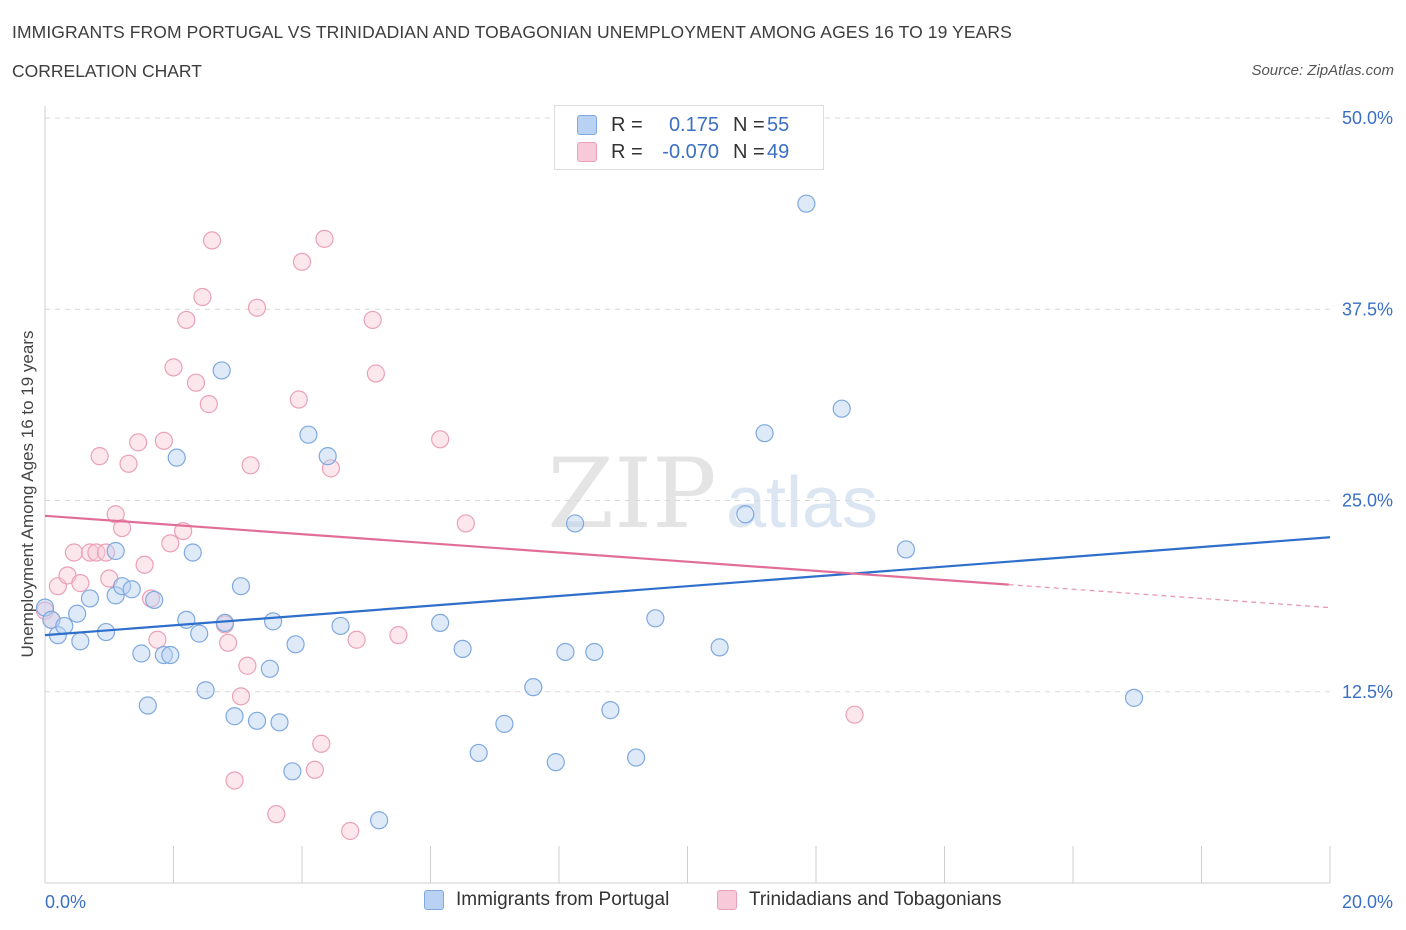  I want to click on x-tick-label: 0.0%, so click(65, 902).